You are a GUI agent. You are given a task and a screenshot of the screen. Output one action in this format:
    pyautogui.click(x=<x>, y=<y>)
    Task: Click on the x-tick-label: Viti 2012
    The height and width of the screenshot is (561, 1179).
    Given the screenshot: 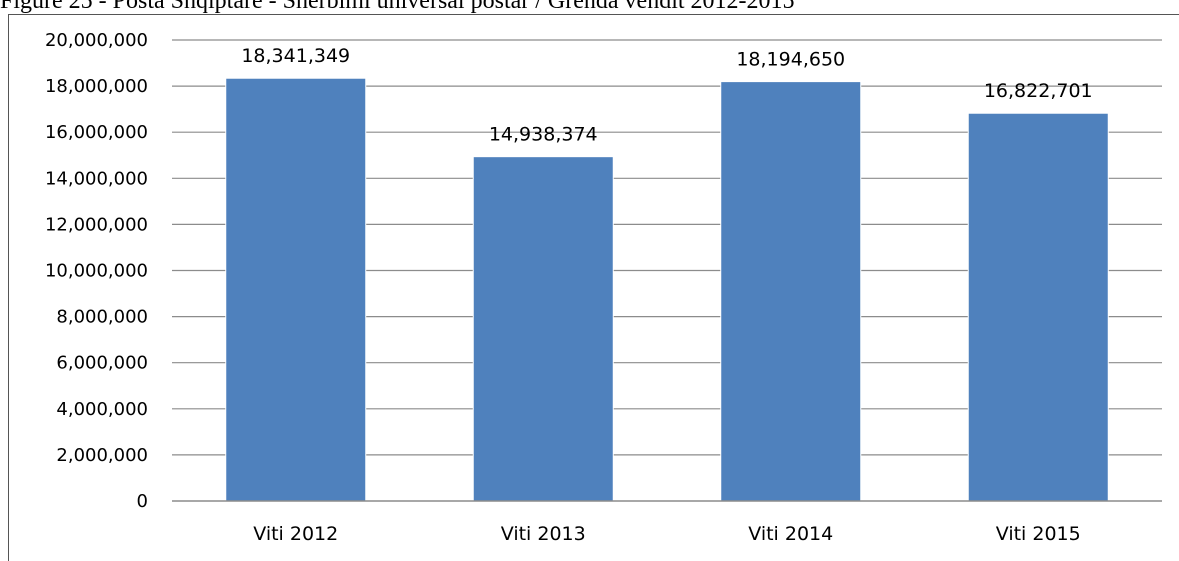 What is the action you would take?
    pyautogui.click(x=295, y=534)
    